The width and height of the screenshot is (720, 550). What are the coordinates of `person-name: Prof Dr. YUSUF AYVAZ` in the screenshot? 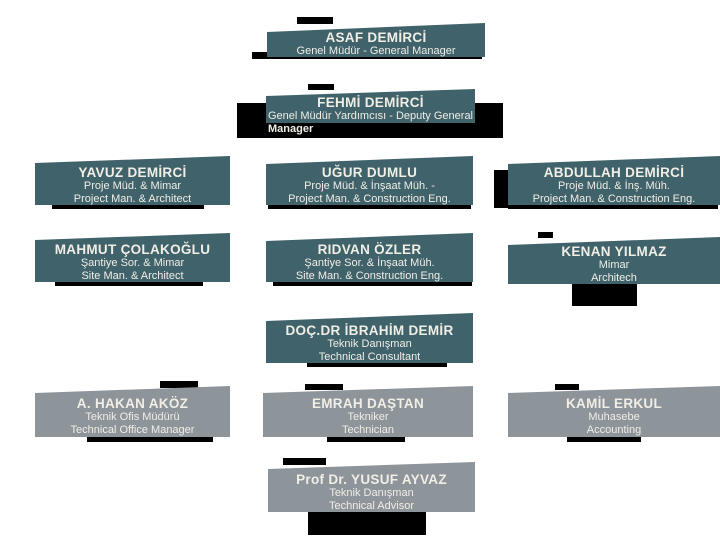 It's located at (371, 479).